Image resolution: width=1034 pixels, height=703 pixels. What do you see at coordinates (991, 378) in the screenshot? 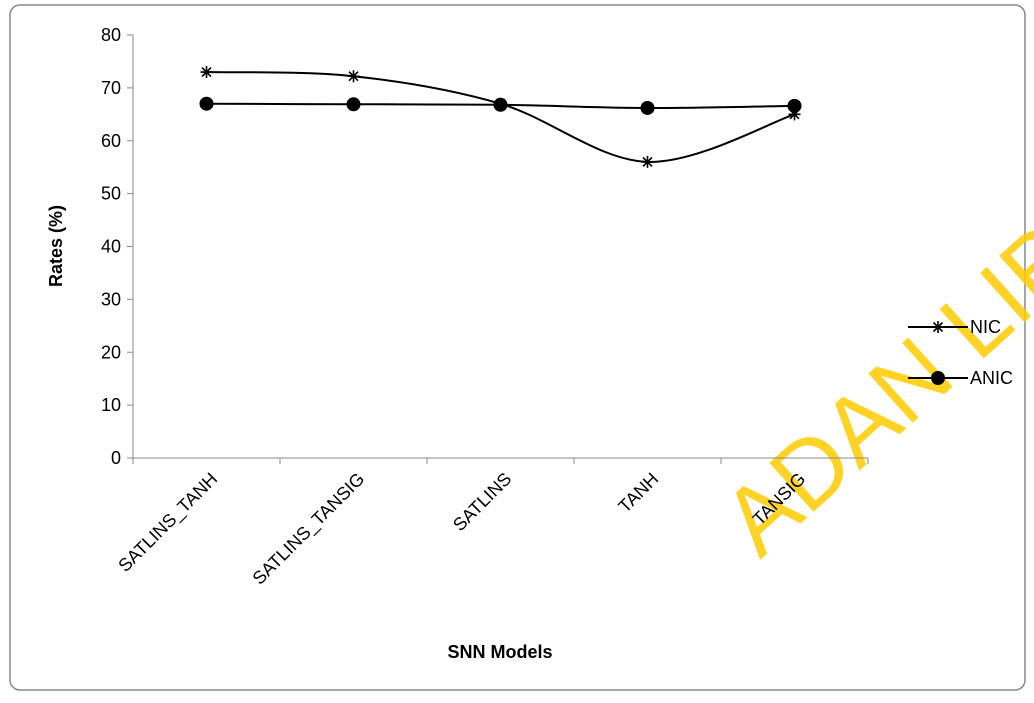
I see `legend-label: ANIC` at bounding box center [991, 378].